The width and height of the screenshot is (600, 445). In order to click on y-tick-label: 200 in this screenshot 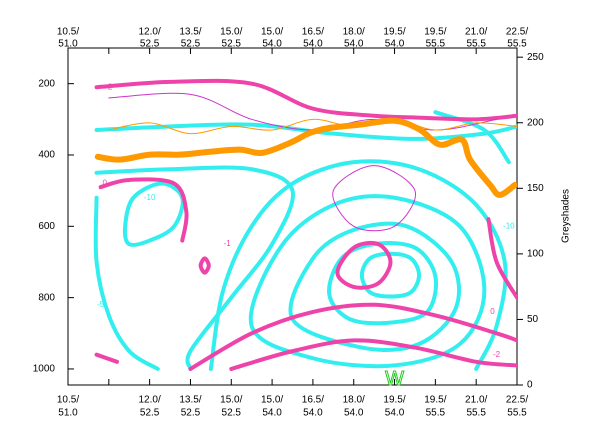, I will do `click(46, 83)`.